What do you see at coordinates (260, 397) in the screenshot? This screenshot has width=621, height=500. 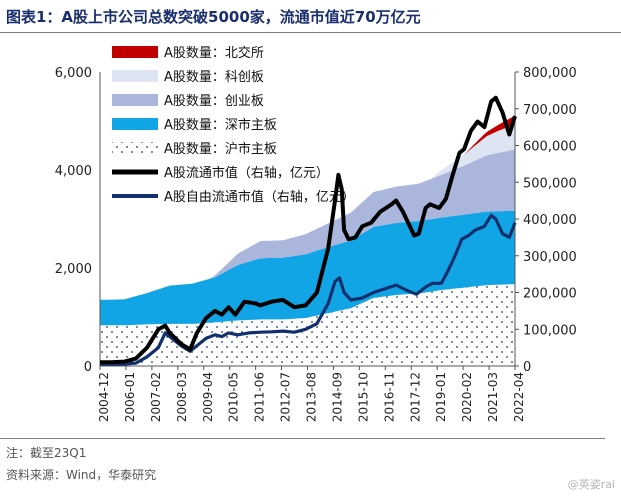 I see `x-tick-label: 2011-06` at bounding box center [260, 397].